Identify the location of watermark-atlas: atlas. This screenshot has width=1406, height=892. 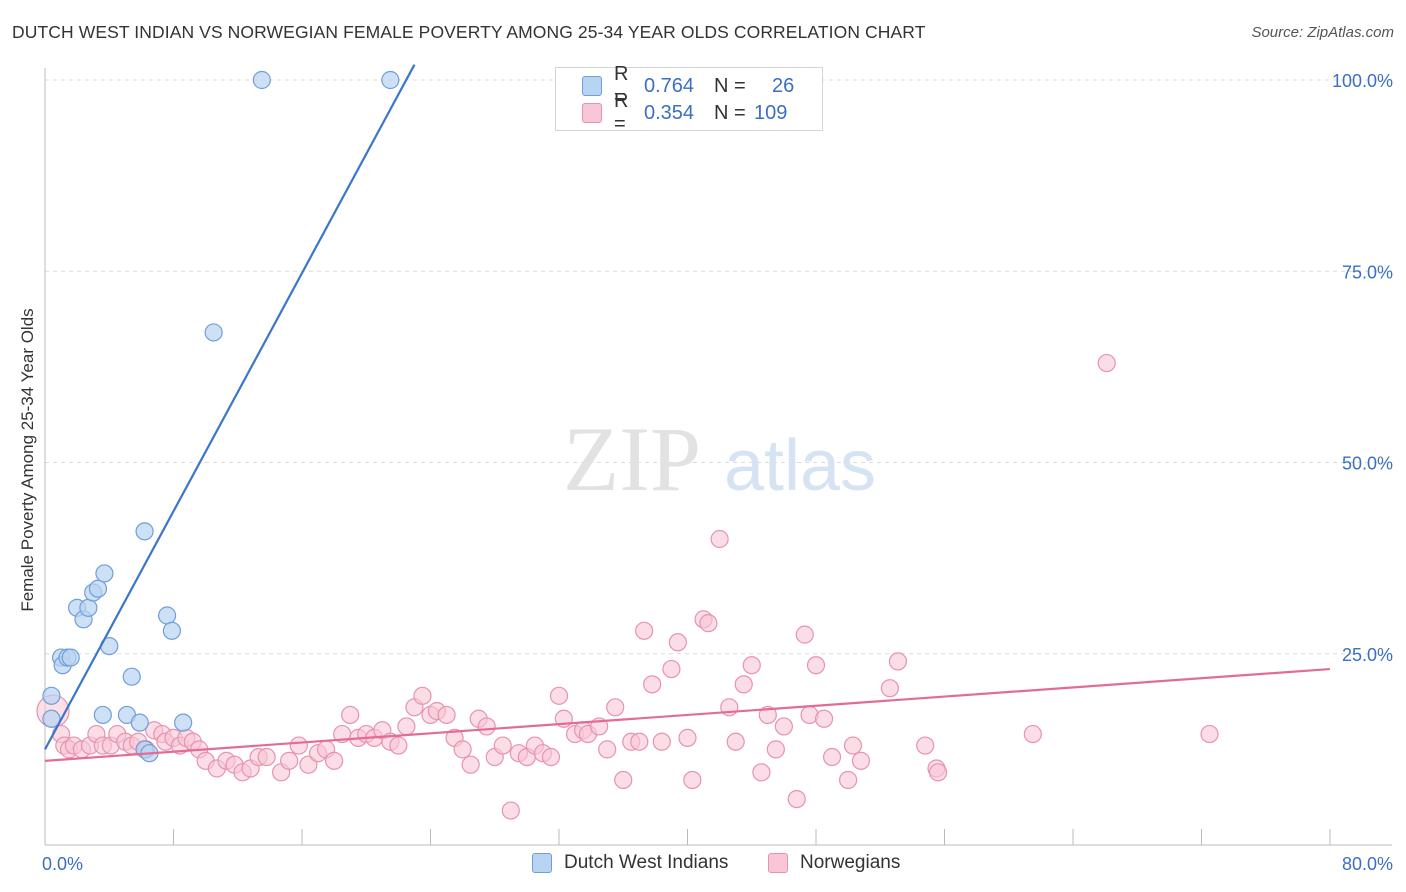
(800, 466).